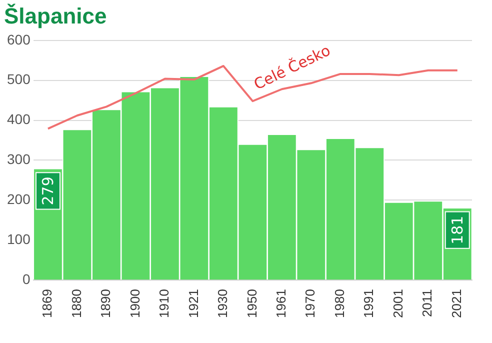  I want to click on x-tick-label: 2001, so click(398, 303).